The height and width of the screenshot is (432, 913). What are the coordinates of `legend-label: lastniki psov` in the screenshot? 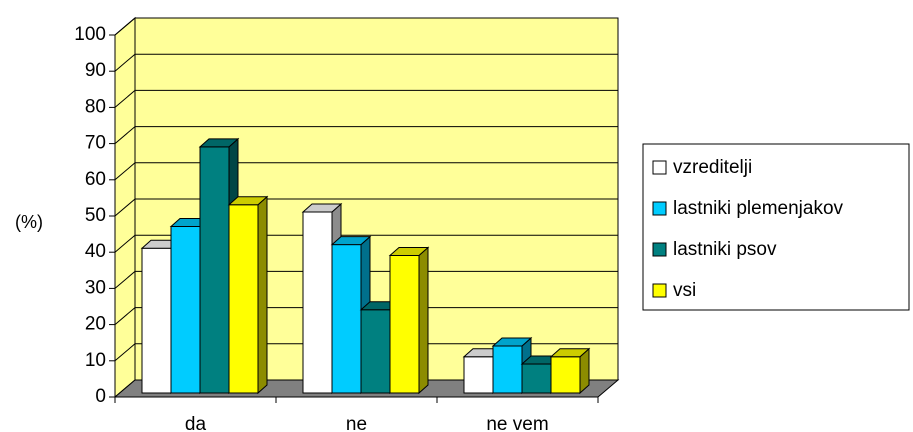 It's located at (725, 249).